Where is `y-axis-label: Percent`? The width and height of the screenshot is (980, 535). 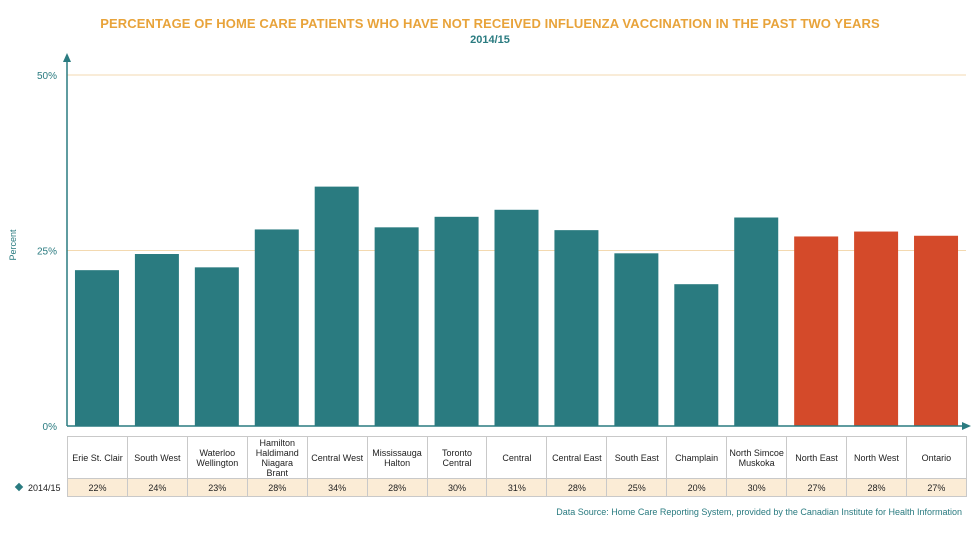
y-axis-label: Percent is located at coordinates (13, 245).